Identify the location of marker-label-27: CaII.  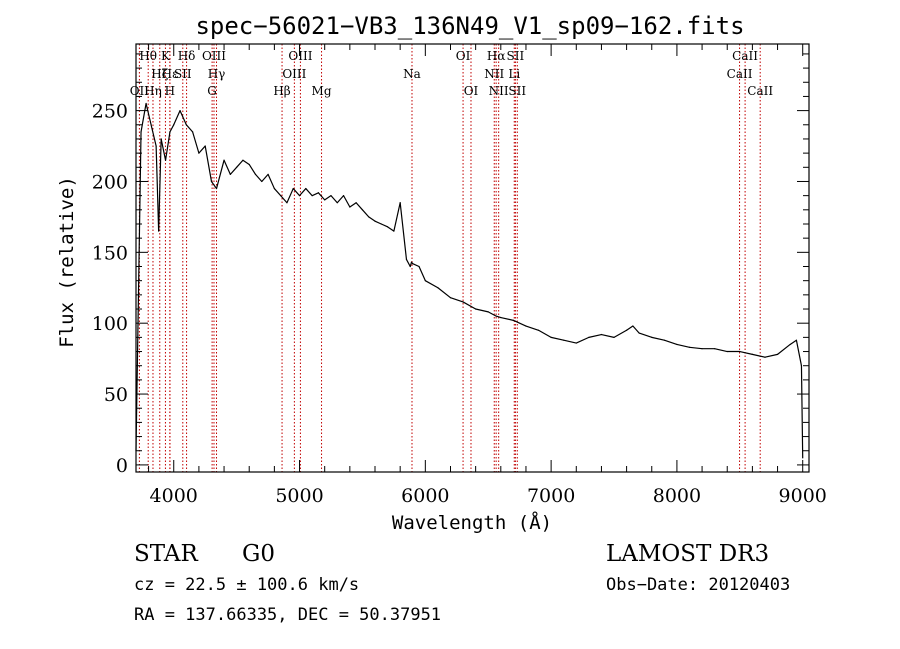
(760, 91).